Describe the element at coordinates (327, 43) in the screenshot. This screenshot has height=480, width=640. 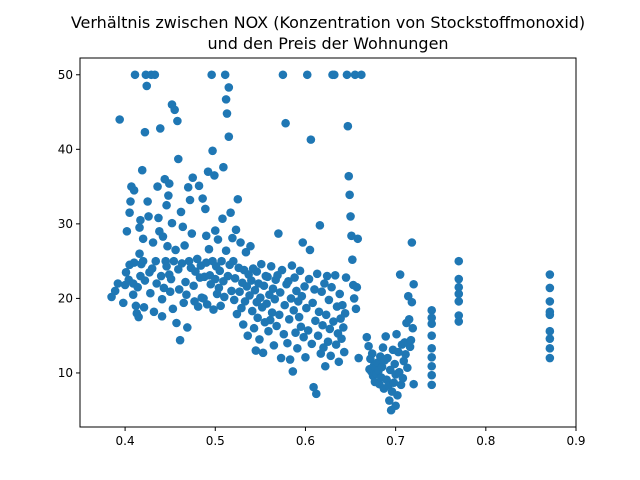
I see `chart-title-line-2: und den Preis der Wohnungen` at that location.